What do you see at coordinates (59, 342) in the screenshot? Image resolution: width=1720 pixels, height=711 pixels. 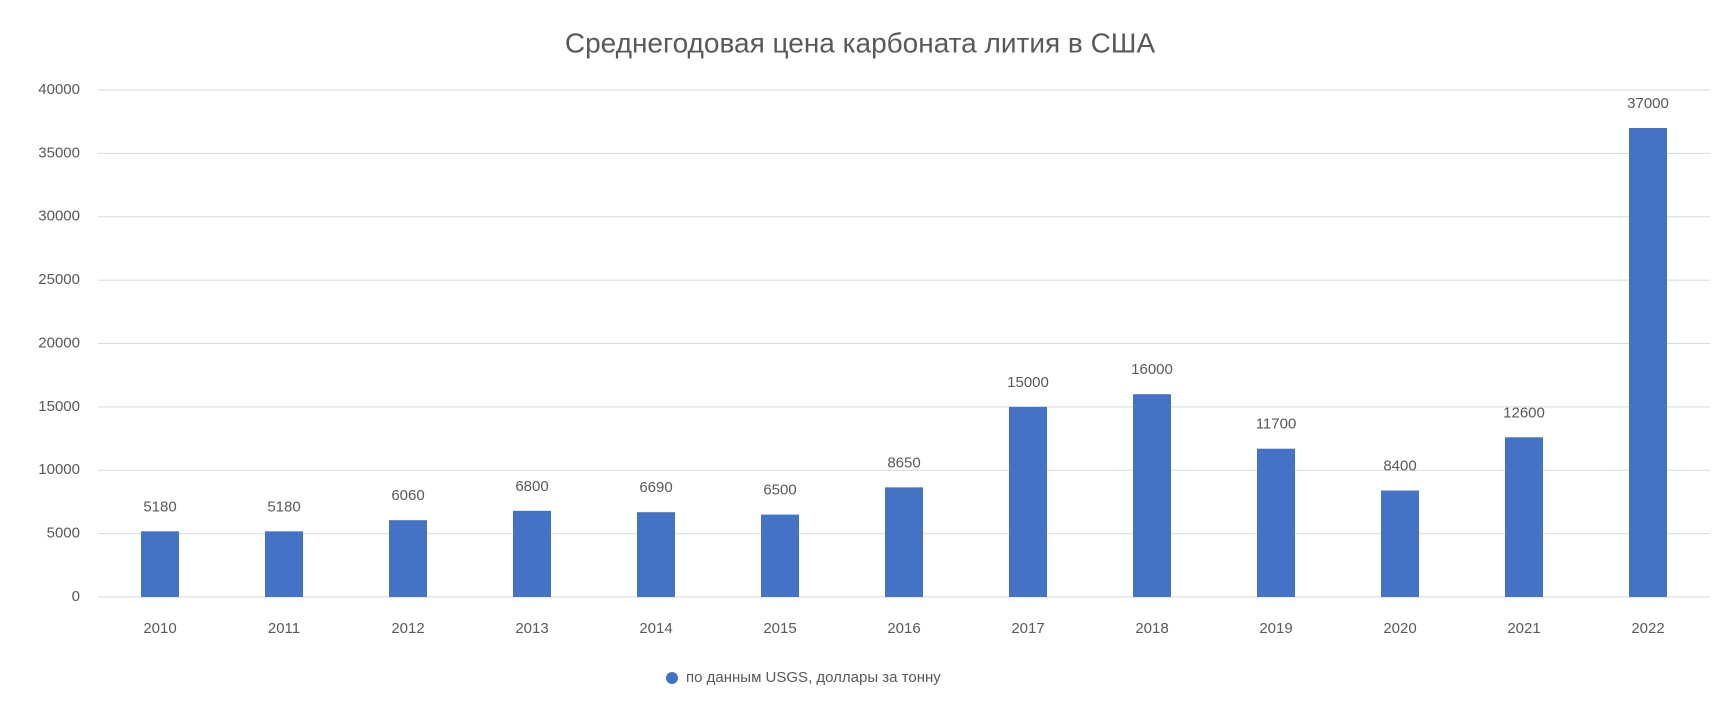 I see `y-tick-label: 20000` at bounding box center [59, 342].